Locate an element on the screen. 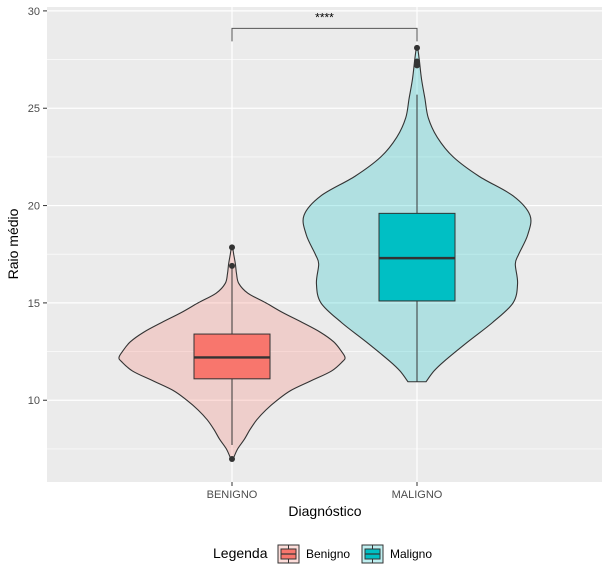 The height and width of the screenshot is (580, 609). legend-item-benigno: Benigno is located at coordinates (313, 554).